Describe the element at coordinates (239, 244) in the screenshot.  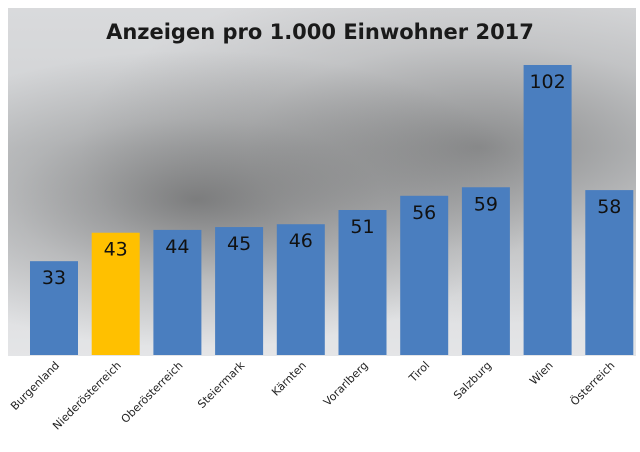
I see `data-label: 45` at that location.